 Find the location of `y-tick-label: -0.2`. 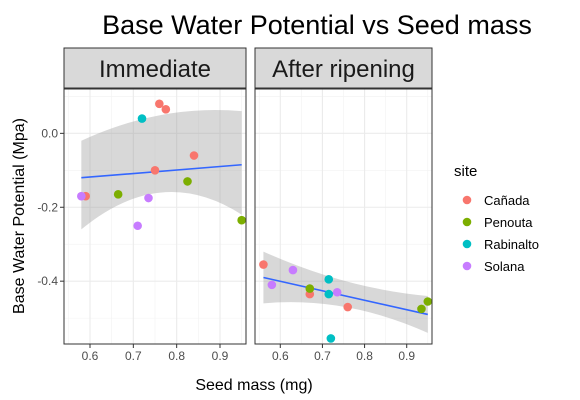

y-tick-label: -0.2 is located at coordinates (47, 207).